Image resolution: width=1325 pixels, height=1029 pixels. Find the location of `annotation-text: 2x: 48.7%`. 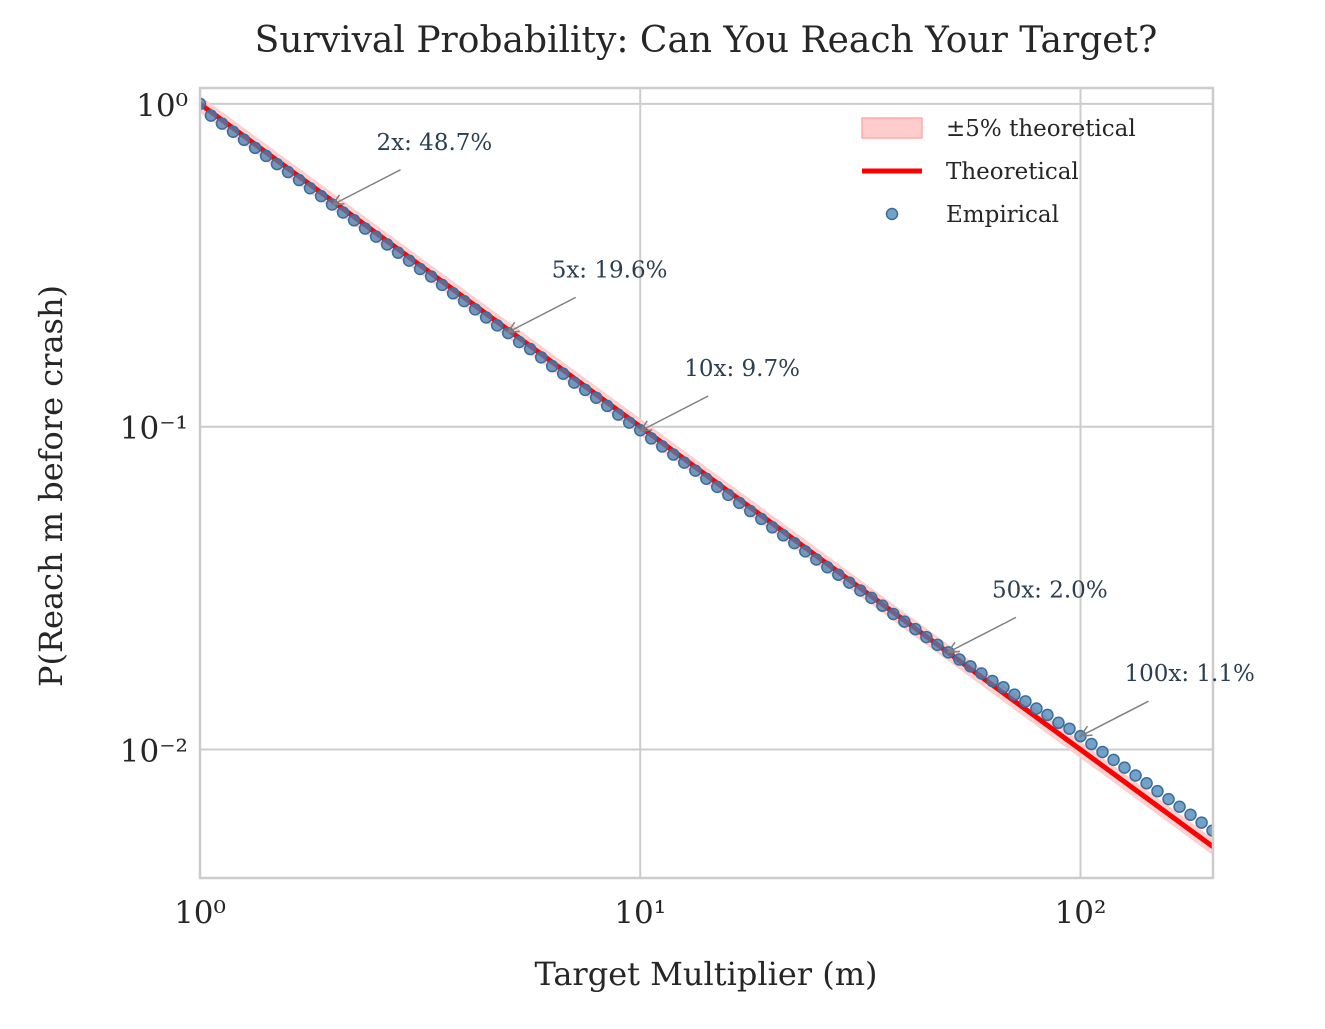

annotation-text: 2x: 48.7% is located at coordinates (435, 143).